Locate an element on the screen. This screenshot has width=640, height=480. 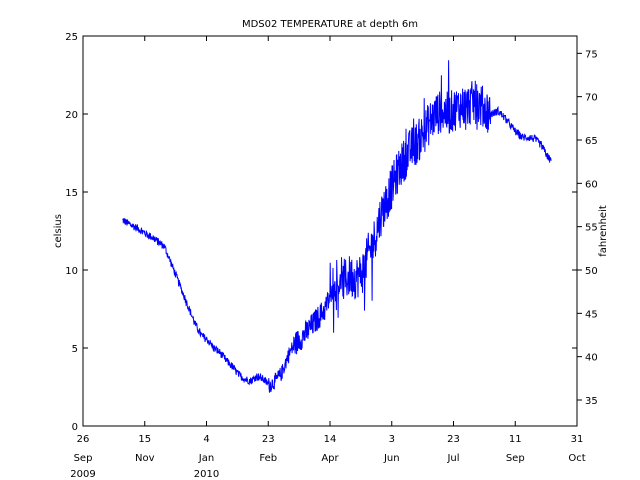
x-tick-month-label: Jul is located at coordinates (452, 458).